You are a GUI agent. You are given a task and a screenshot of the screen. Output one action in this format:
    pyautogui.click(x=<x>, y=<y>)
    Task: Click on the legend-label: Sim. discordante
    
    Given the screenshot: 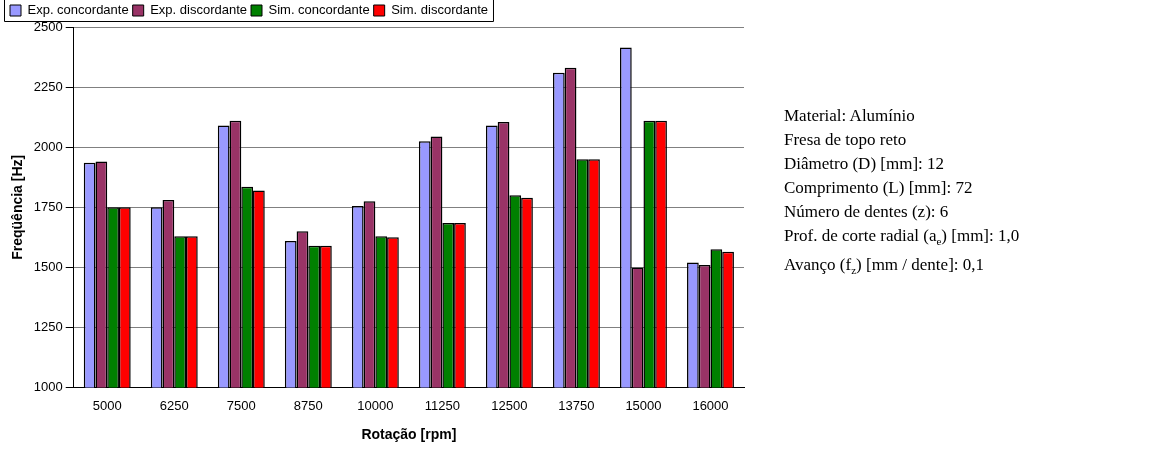 What is the action you would take?
    pyautogui.click(x=439, y=10)
    